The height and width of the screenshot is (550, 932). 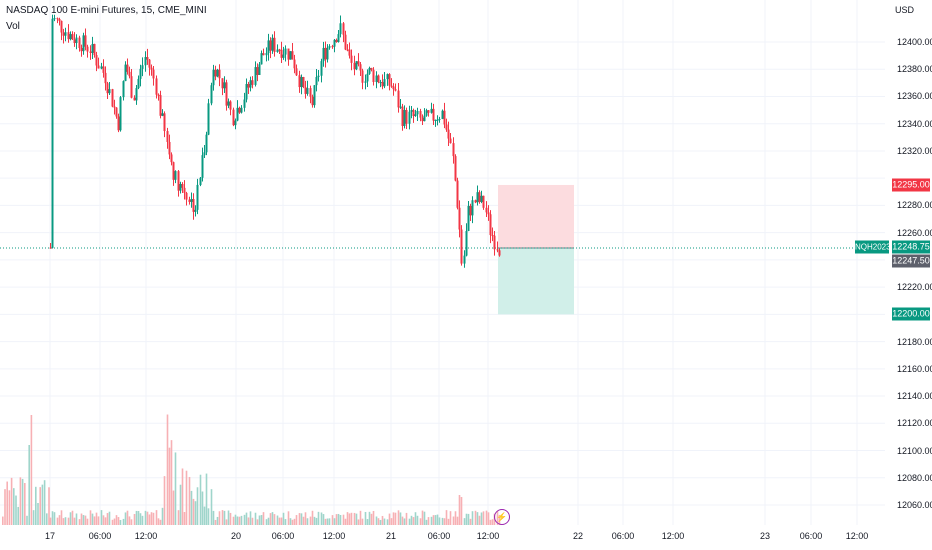 I want to click on risk-zone, so click(x=536, y=216).